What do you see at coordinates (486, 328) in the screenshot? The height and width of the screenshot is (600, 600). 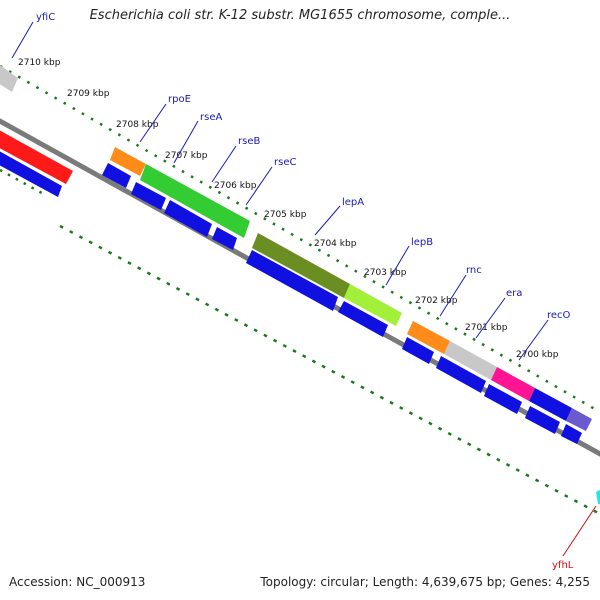 I see `tick-label: 2701 kbp` at bounding box center [486, 328].